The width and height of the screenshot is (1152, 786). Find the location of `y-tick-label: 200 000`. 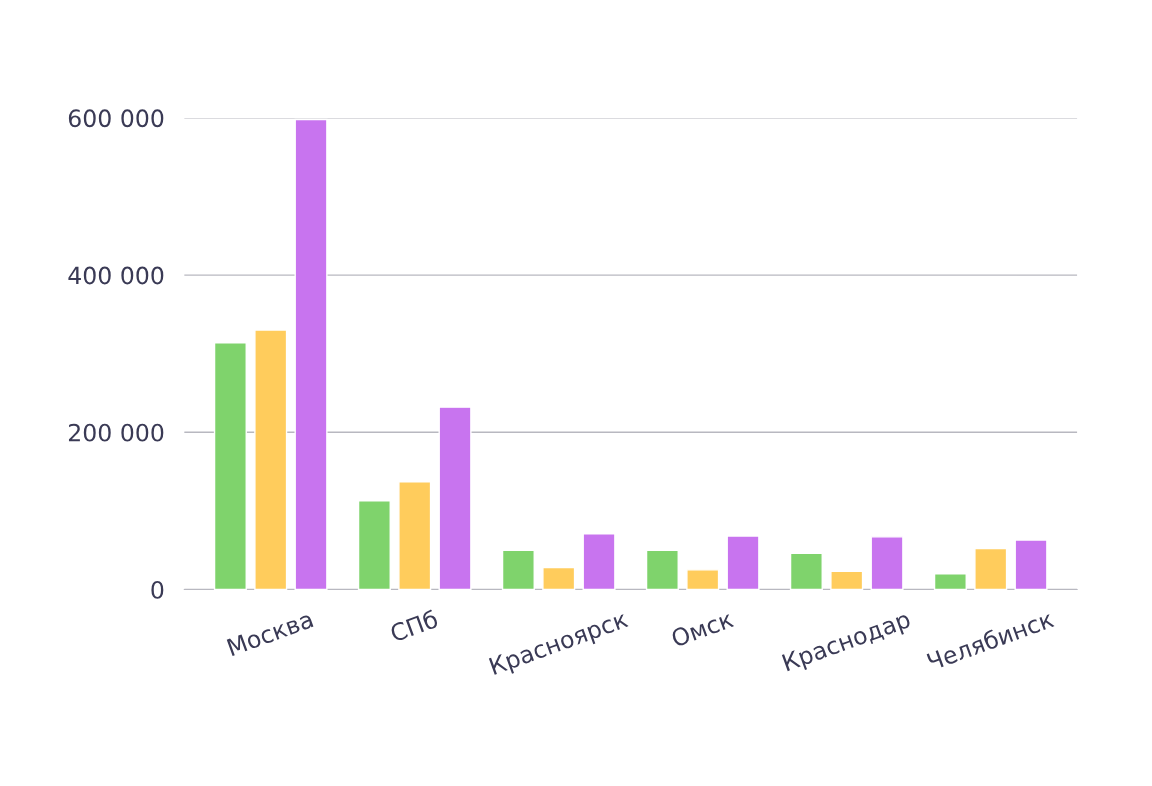

y-tick-label: 200 000 is located at coordinates (116, 432).